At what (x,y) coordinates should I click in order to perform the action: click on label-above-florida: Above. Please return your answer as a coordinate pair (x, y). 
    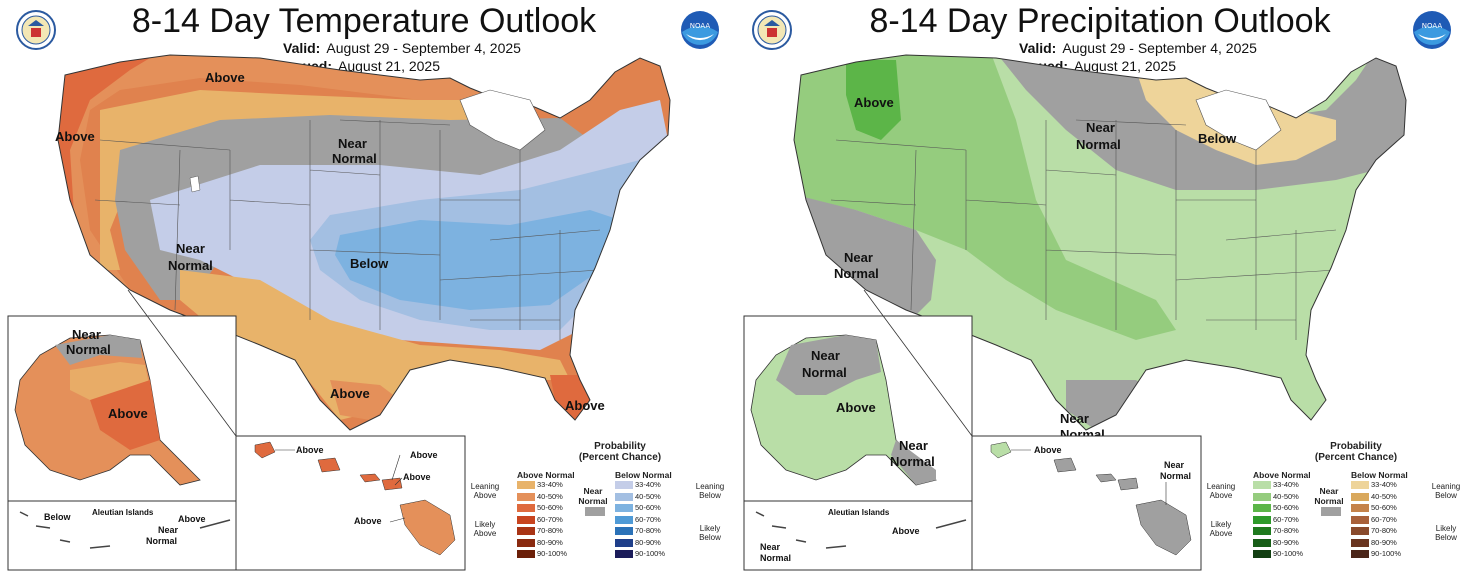
    Looking at the image, I should click on (585, 405).